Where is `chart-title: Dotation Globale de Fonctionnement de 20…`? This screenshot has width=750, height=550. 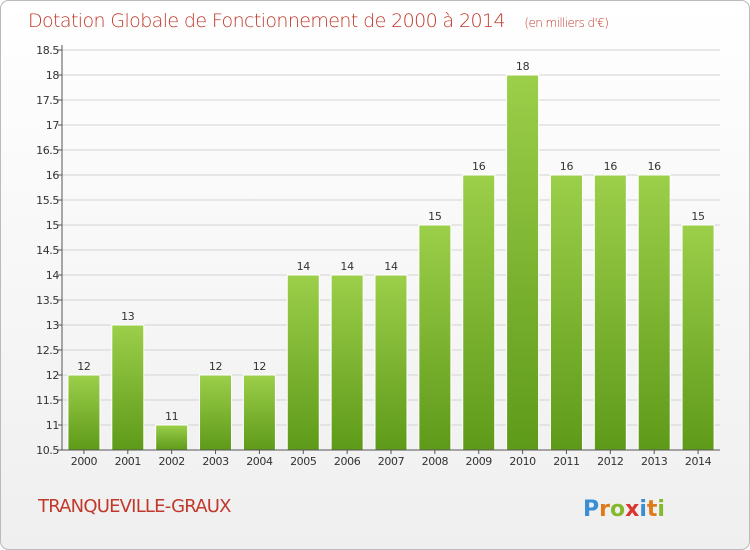
chart-title: Dotation Globale de Fonctionnement de 20… is located at coordinates (318, 21).